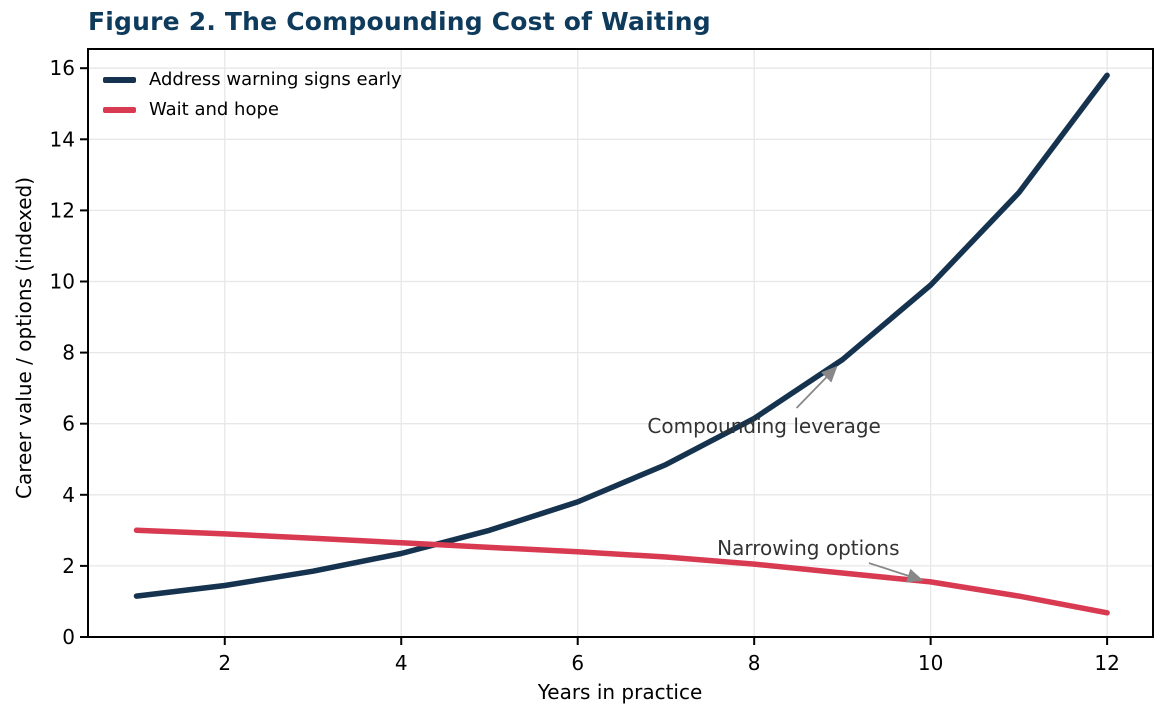 Image resolution: width=1171 pixels, height=721 pixels. What do you see at coordinates (62, 139) in the screenshot?
I see `y-tick-label: 14` at bounding box center [62, 139].